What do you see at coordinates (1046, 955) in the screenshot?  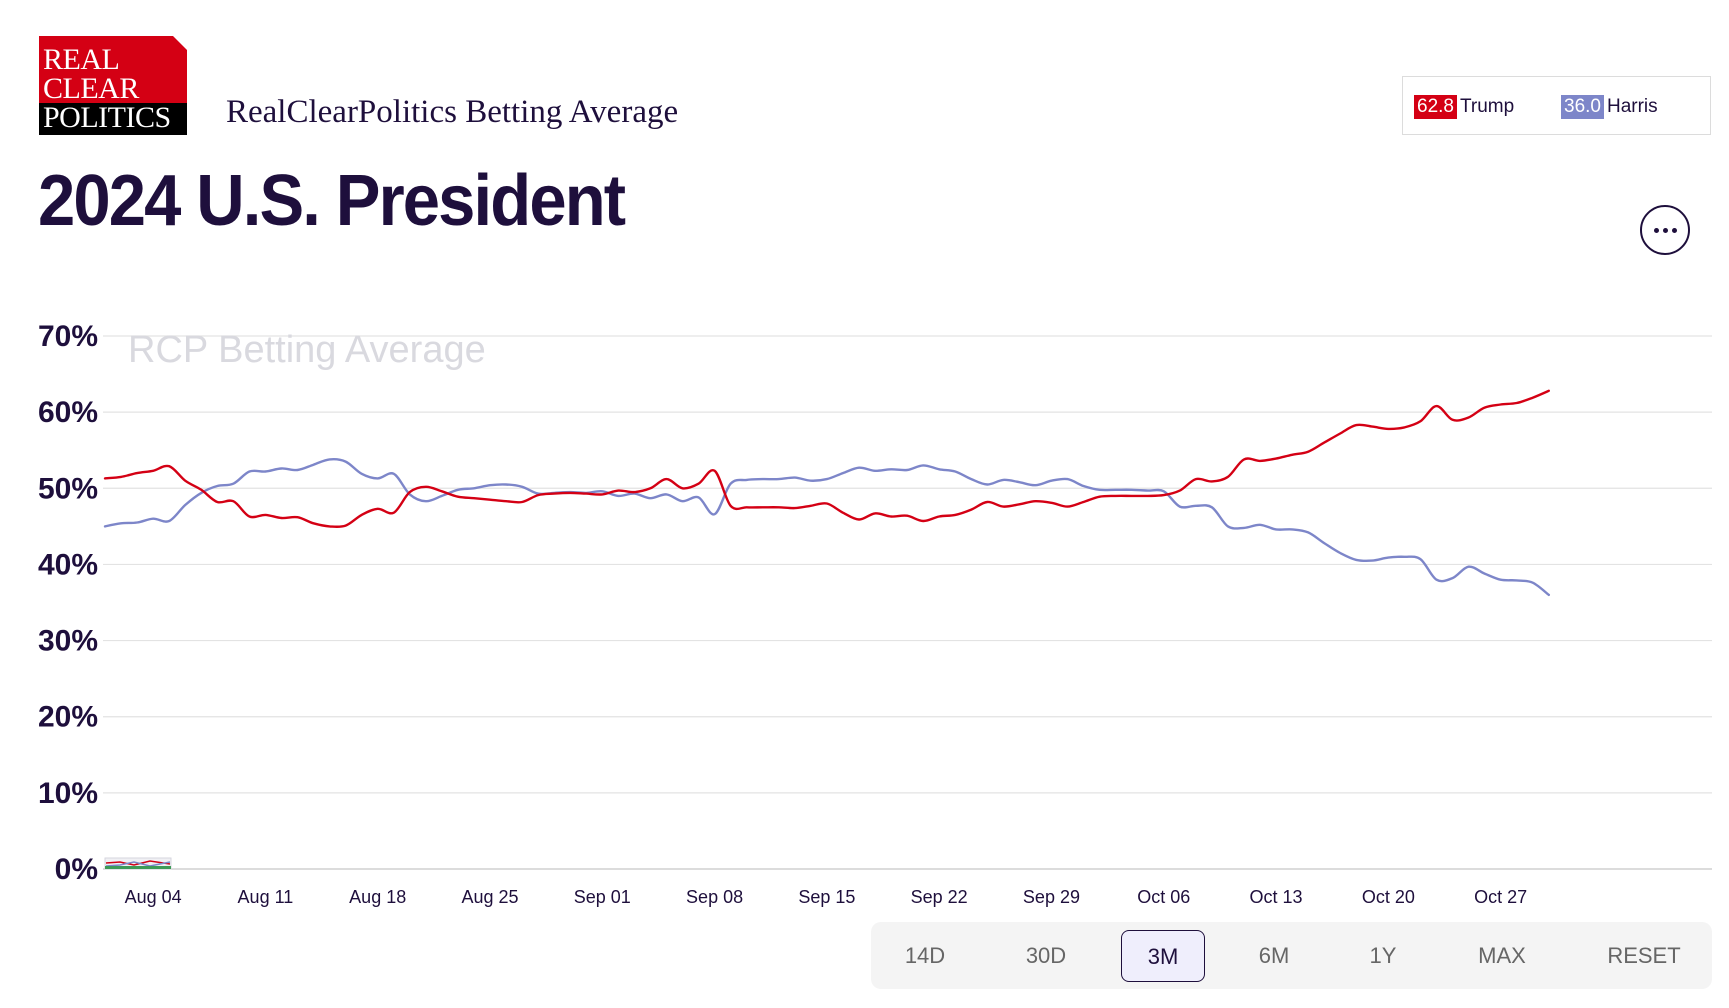 I see `range-button-30d: 30D` at bounding box center [1046, 955].